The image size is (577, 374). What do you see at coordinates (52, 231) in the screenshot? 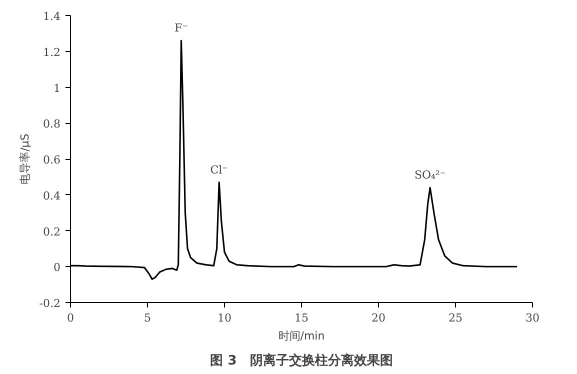
I see `y-tick-label: 0.2` at bounding box center [52, 231].